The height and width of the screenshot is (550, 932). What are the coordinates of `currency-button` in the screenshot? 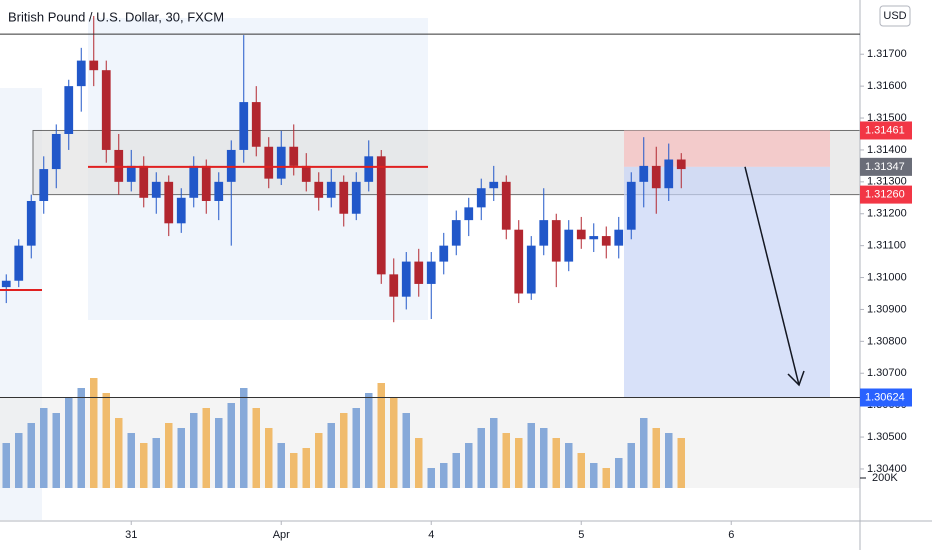 It's located at (895, 16).